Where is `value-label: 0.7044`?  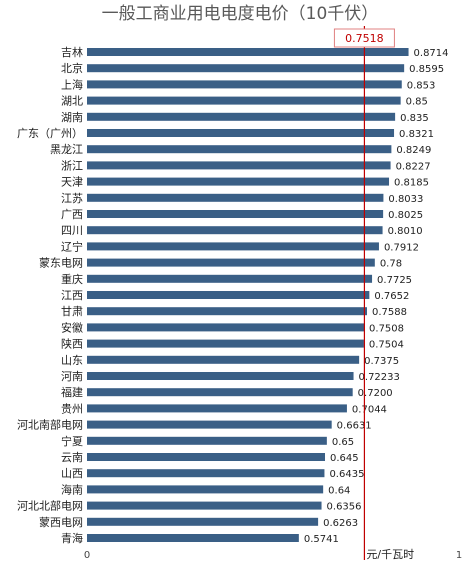
value-label: 0.7044 is located at coordinates (369, 409).